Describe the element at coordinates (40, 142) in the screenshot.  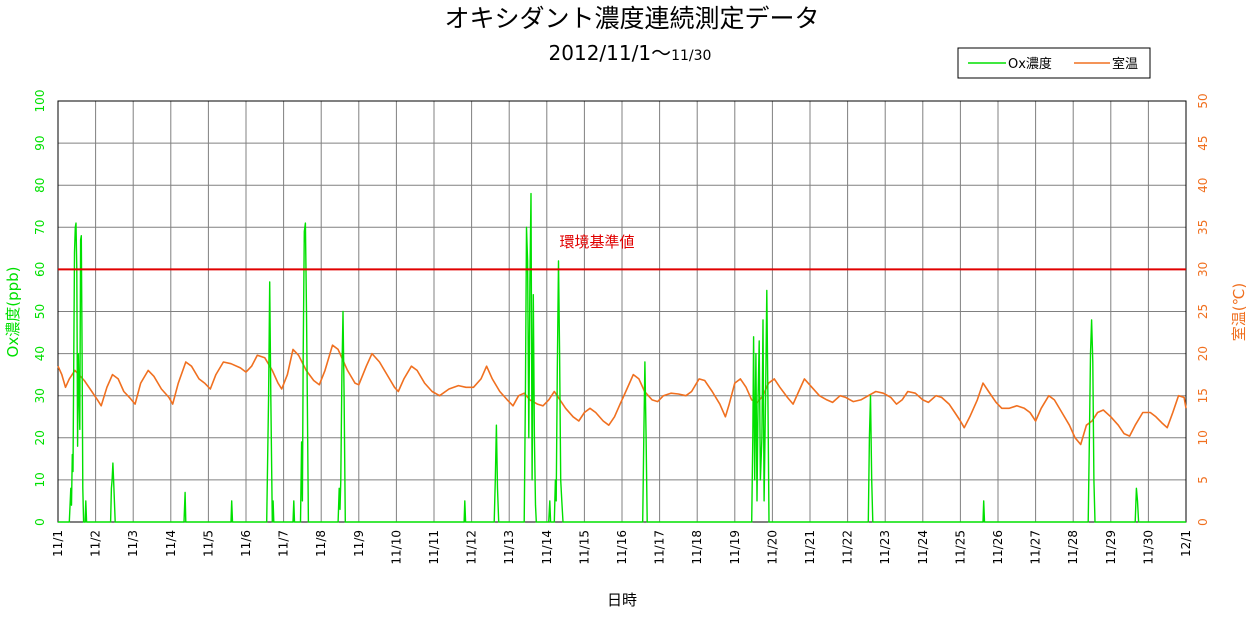
I see `y-left-tick-label: 90` at that location.